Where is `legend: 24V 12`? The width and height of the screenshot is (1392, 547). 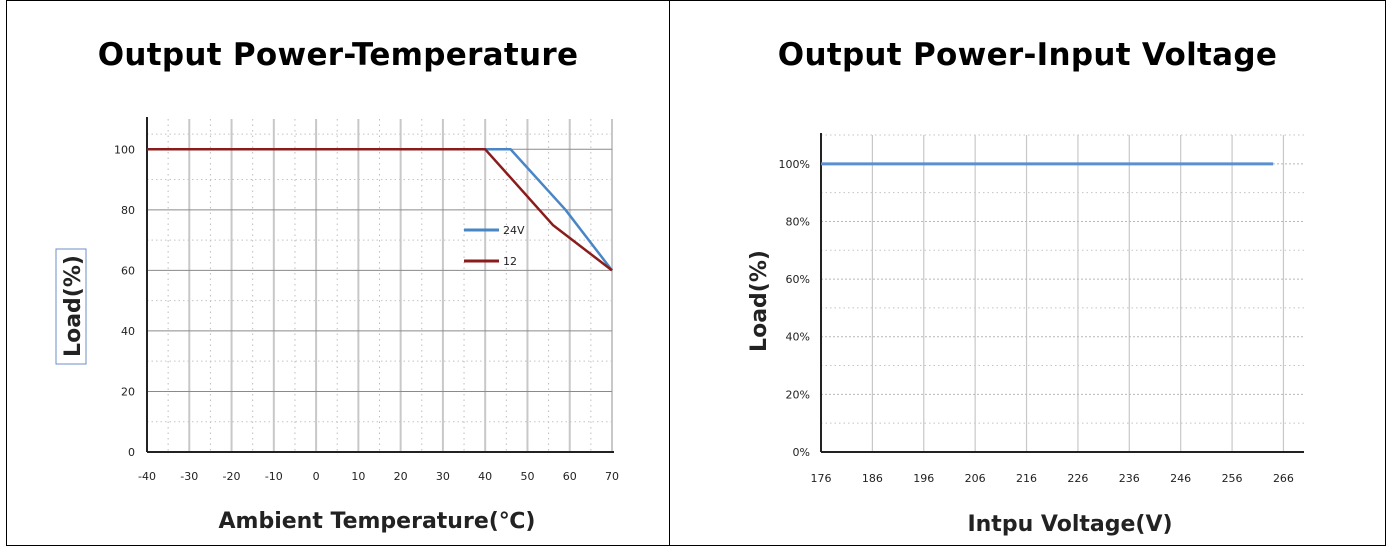
legend: 24V 12 is located at coordinates (494, 246).